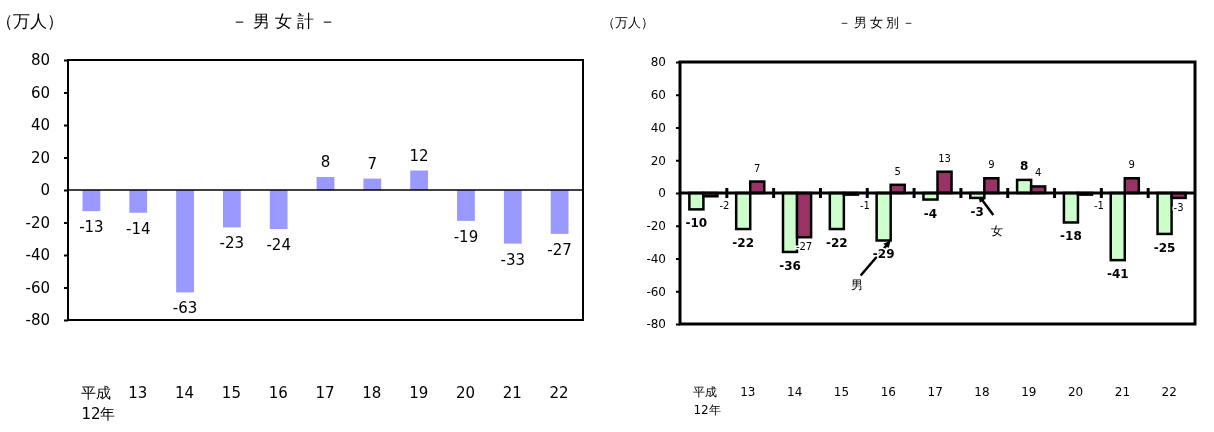 This screenshot has height=432, width=1214. What do you see at coordinates (944, 158) in the screenshot?
I see `data-label: 13` at bounding box center [944, 158].